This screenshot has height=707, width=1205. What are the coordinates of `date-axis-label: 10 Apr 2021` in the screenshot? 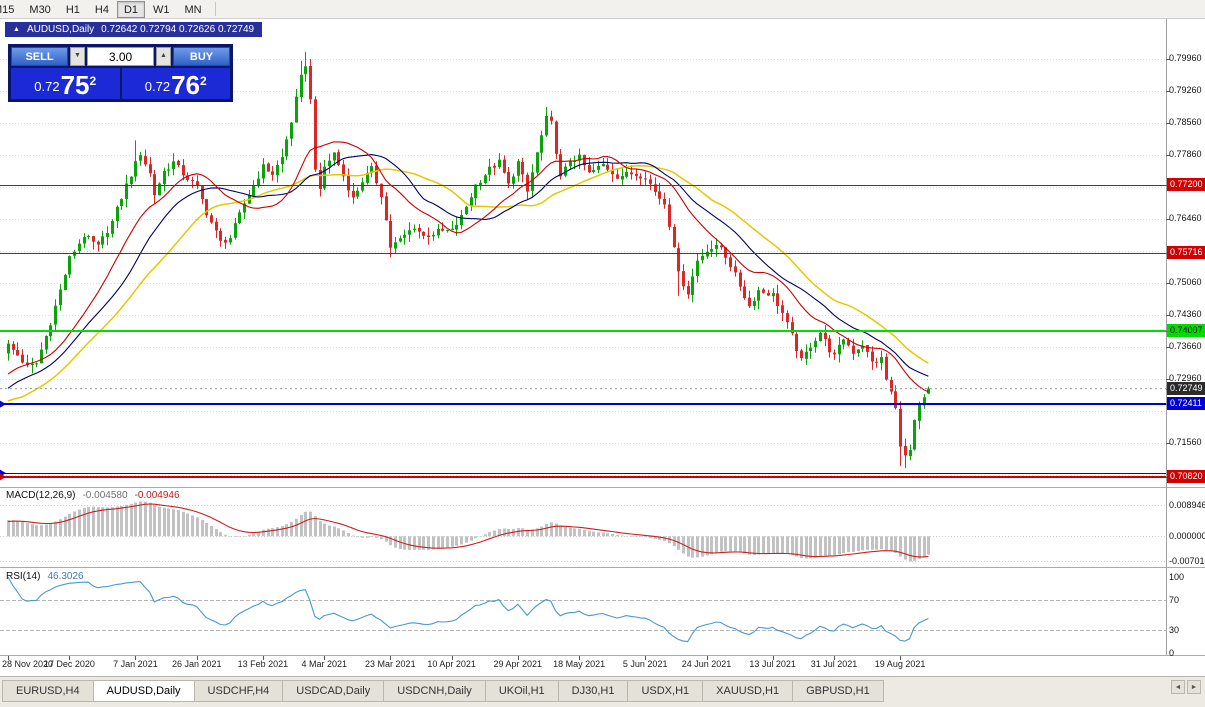 It's located at (451, 664).